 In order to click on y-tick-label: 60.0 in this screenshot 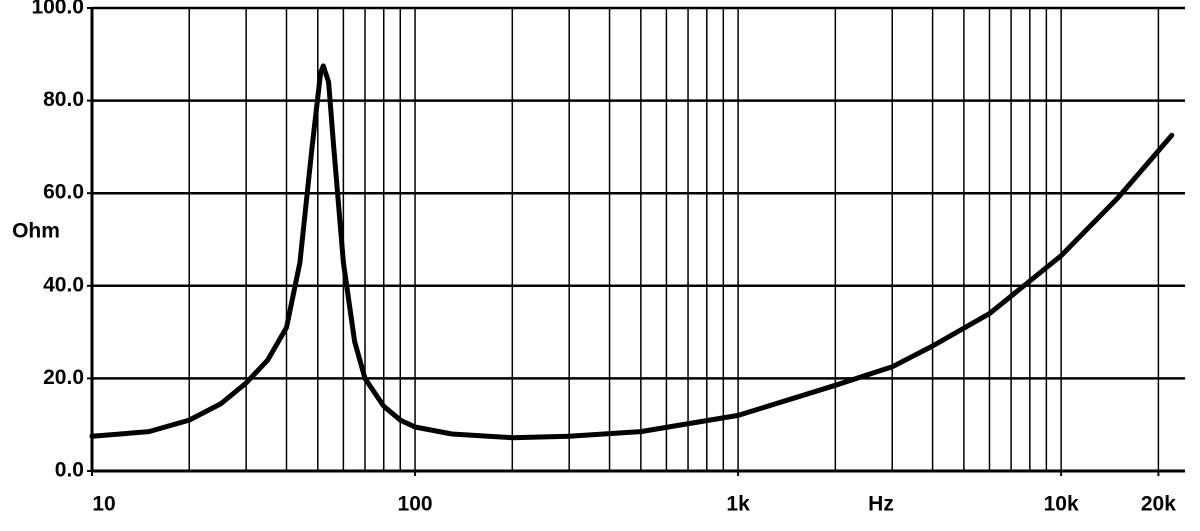, I will do `click(63, 192)`.